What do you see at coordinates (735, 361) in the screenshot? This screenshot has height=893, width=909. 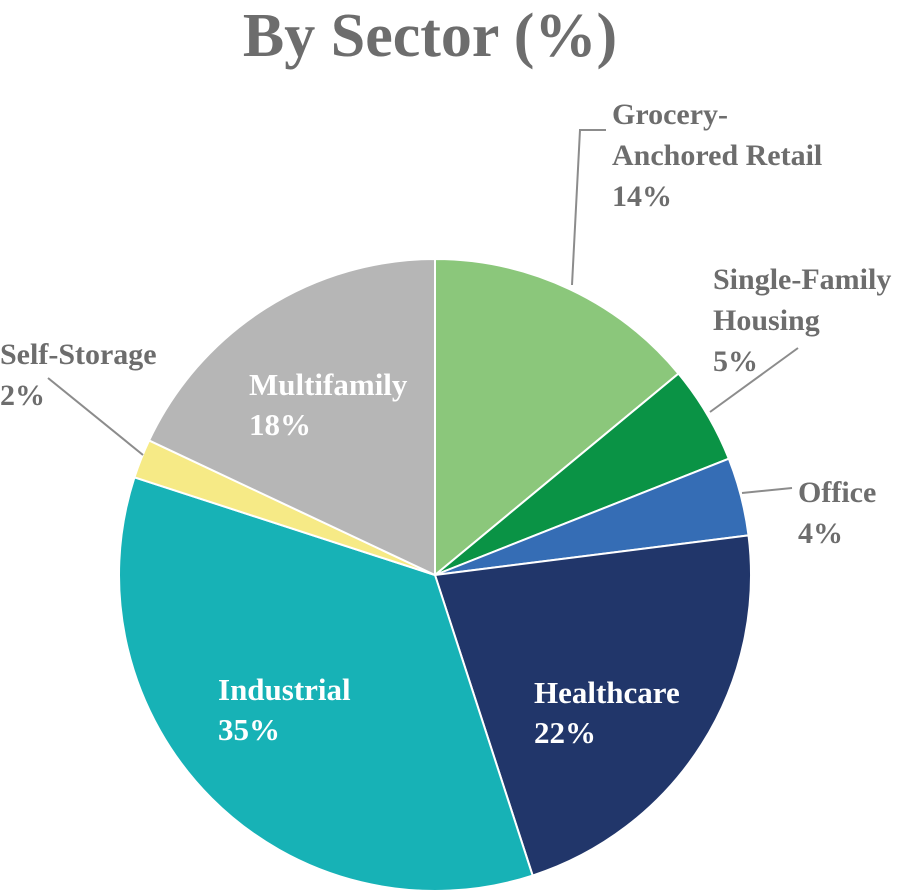 I see `slice-value-single-family-housing: 5%` at bounding box center [735, 361].